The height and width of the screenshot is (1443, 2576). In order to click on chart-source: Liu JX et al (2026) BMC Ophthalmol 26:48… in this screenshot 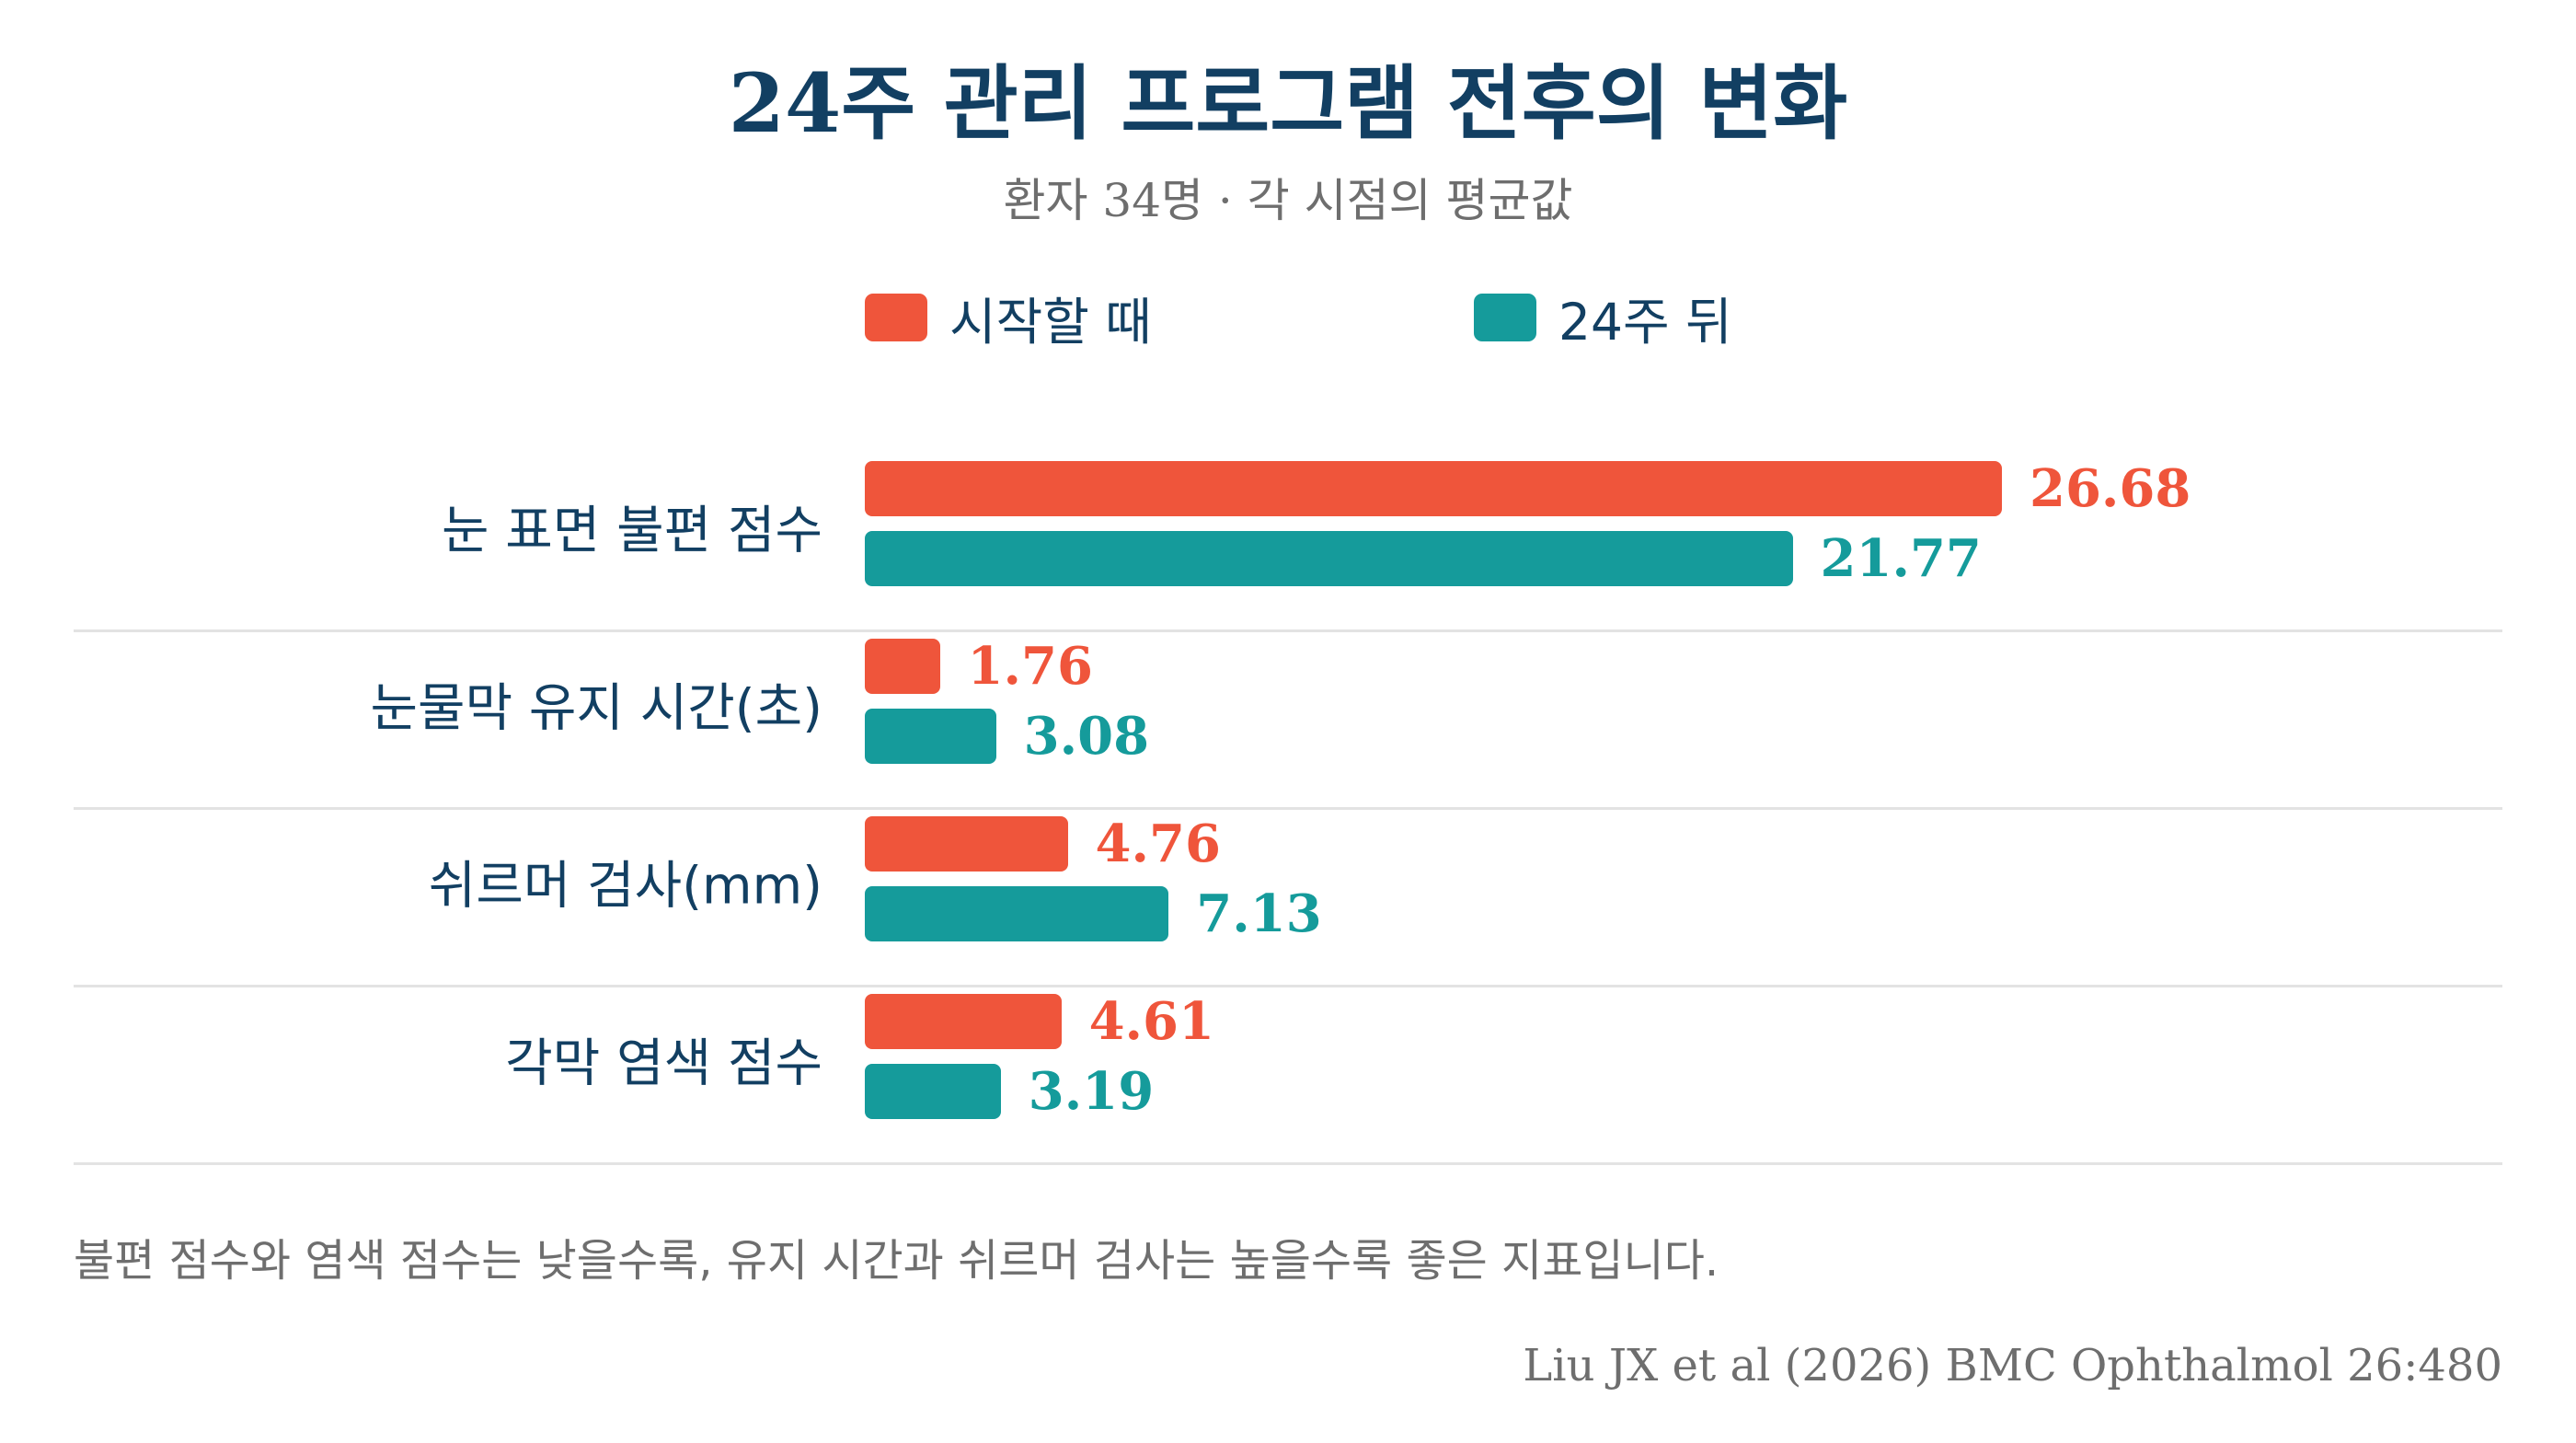, I will do `click(2012, 1365)`.